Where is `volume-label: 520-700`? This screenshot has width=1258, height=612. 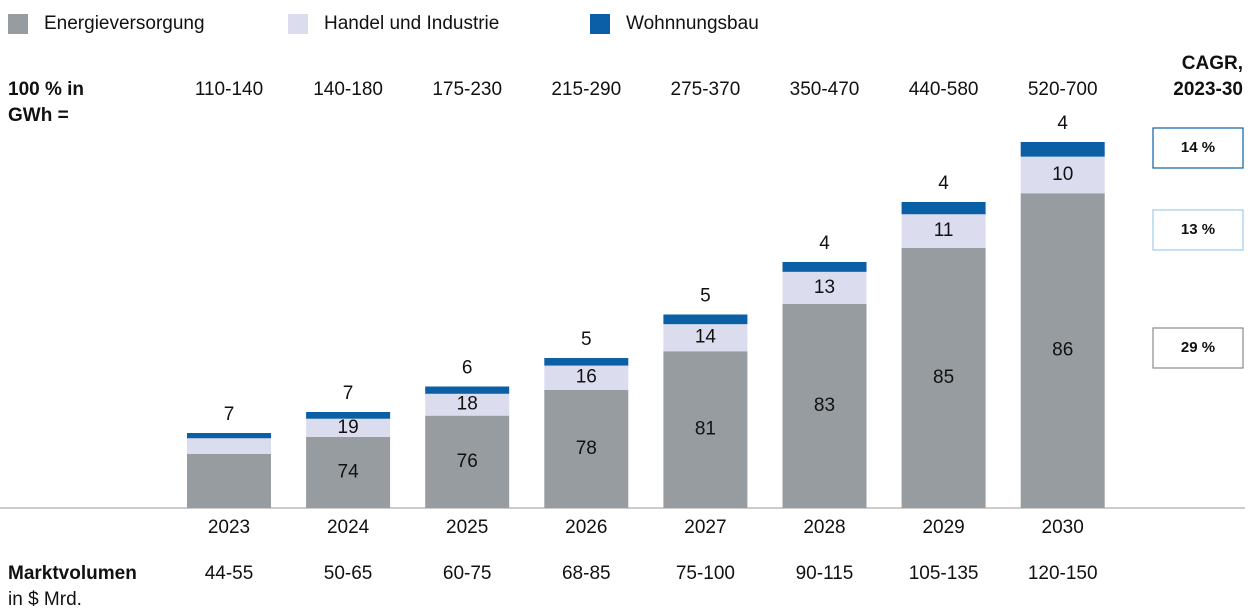 volume-label: 520-700 is located at coordinates (1063, 89).